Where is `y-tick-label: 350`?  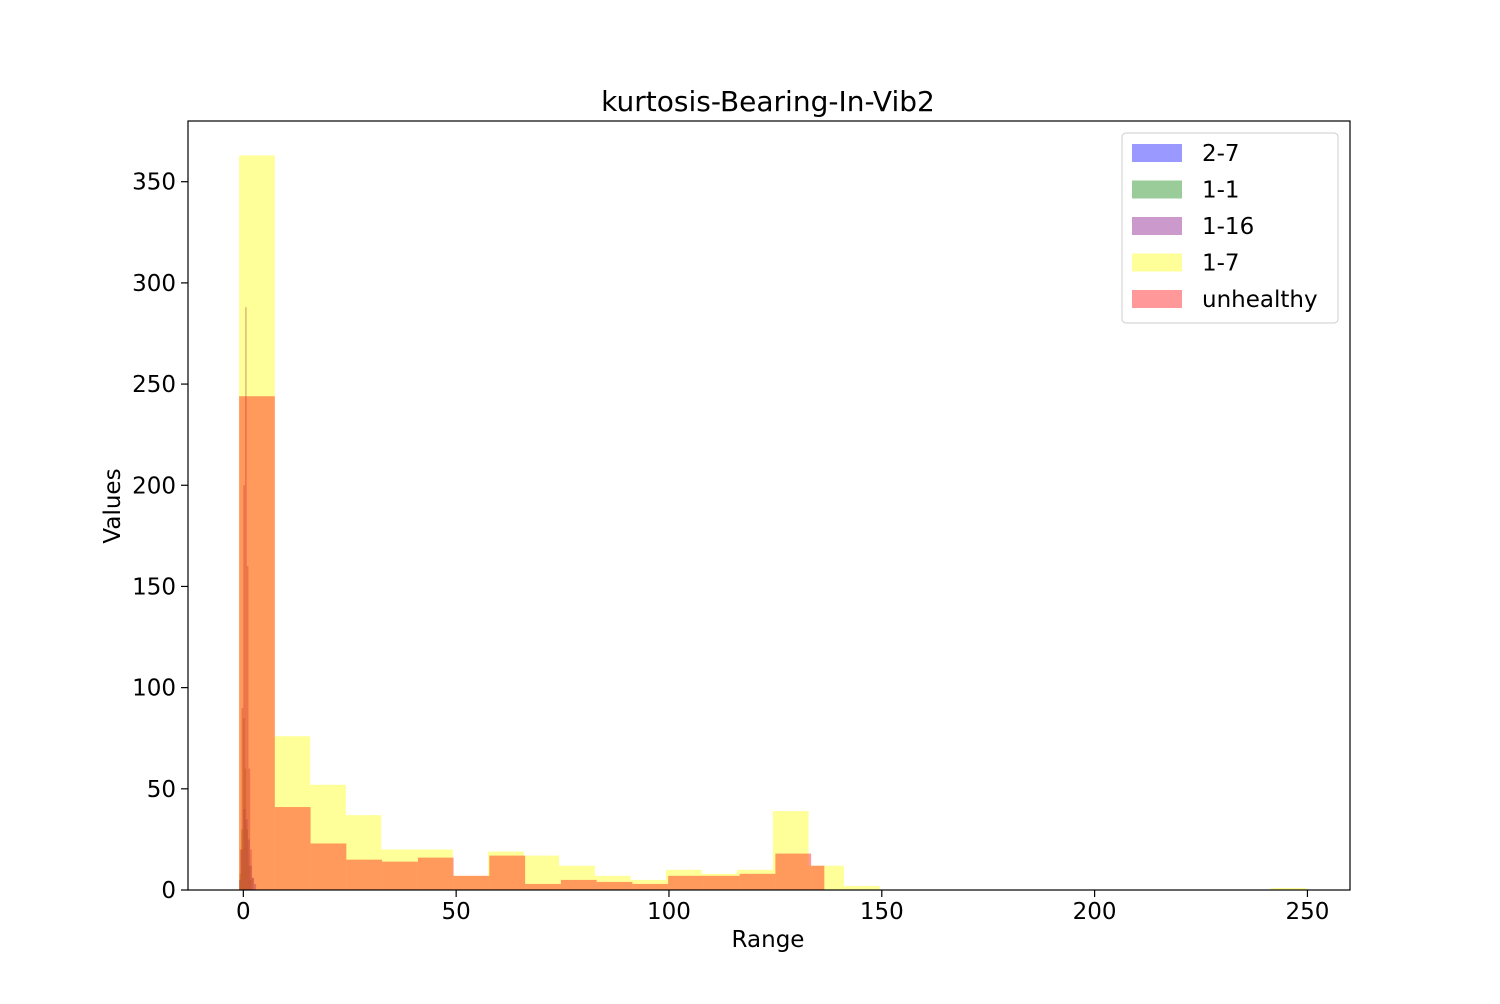
y-tick-label: 350 is located at coordinates (154, 183).